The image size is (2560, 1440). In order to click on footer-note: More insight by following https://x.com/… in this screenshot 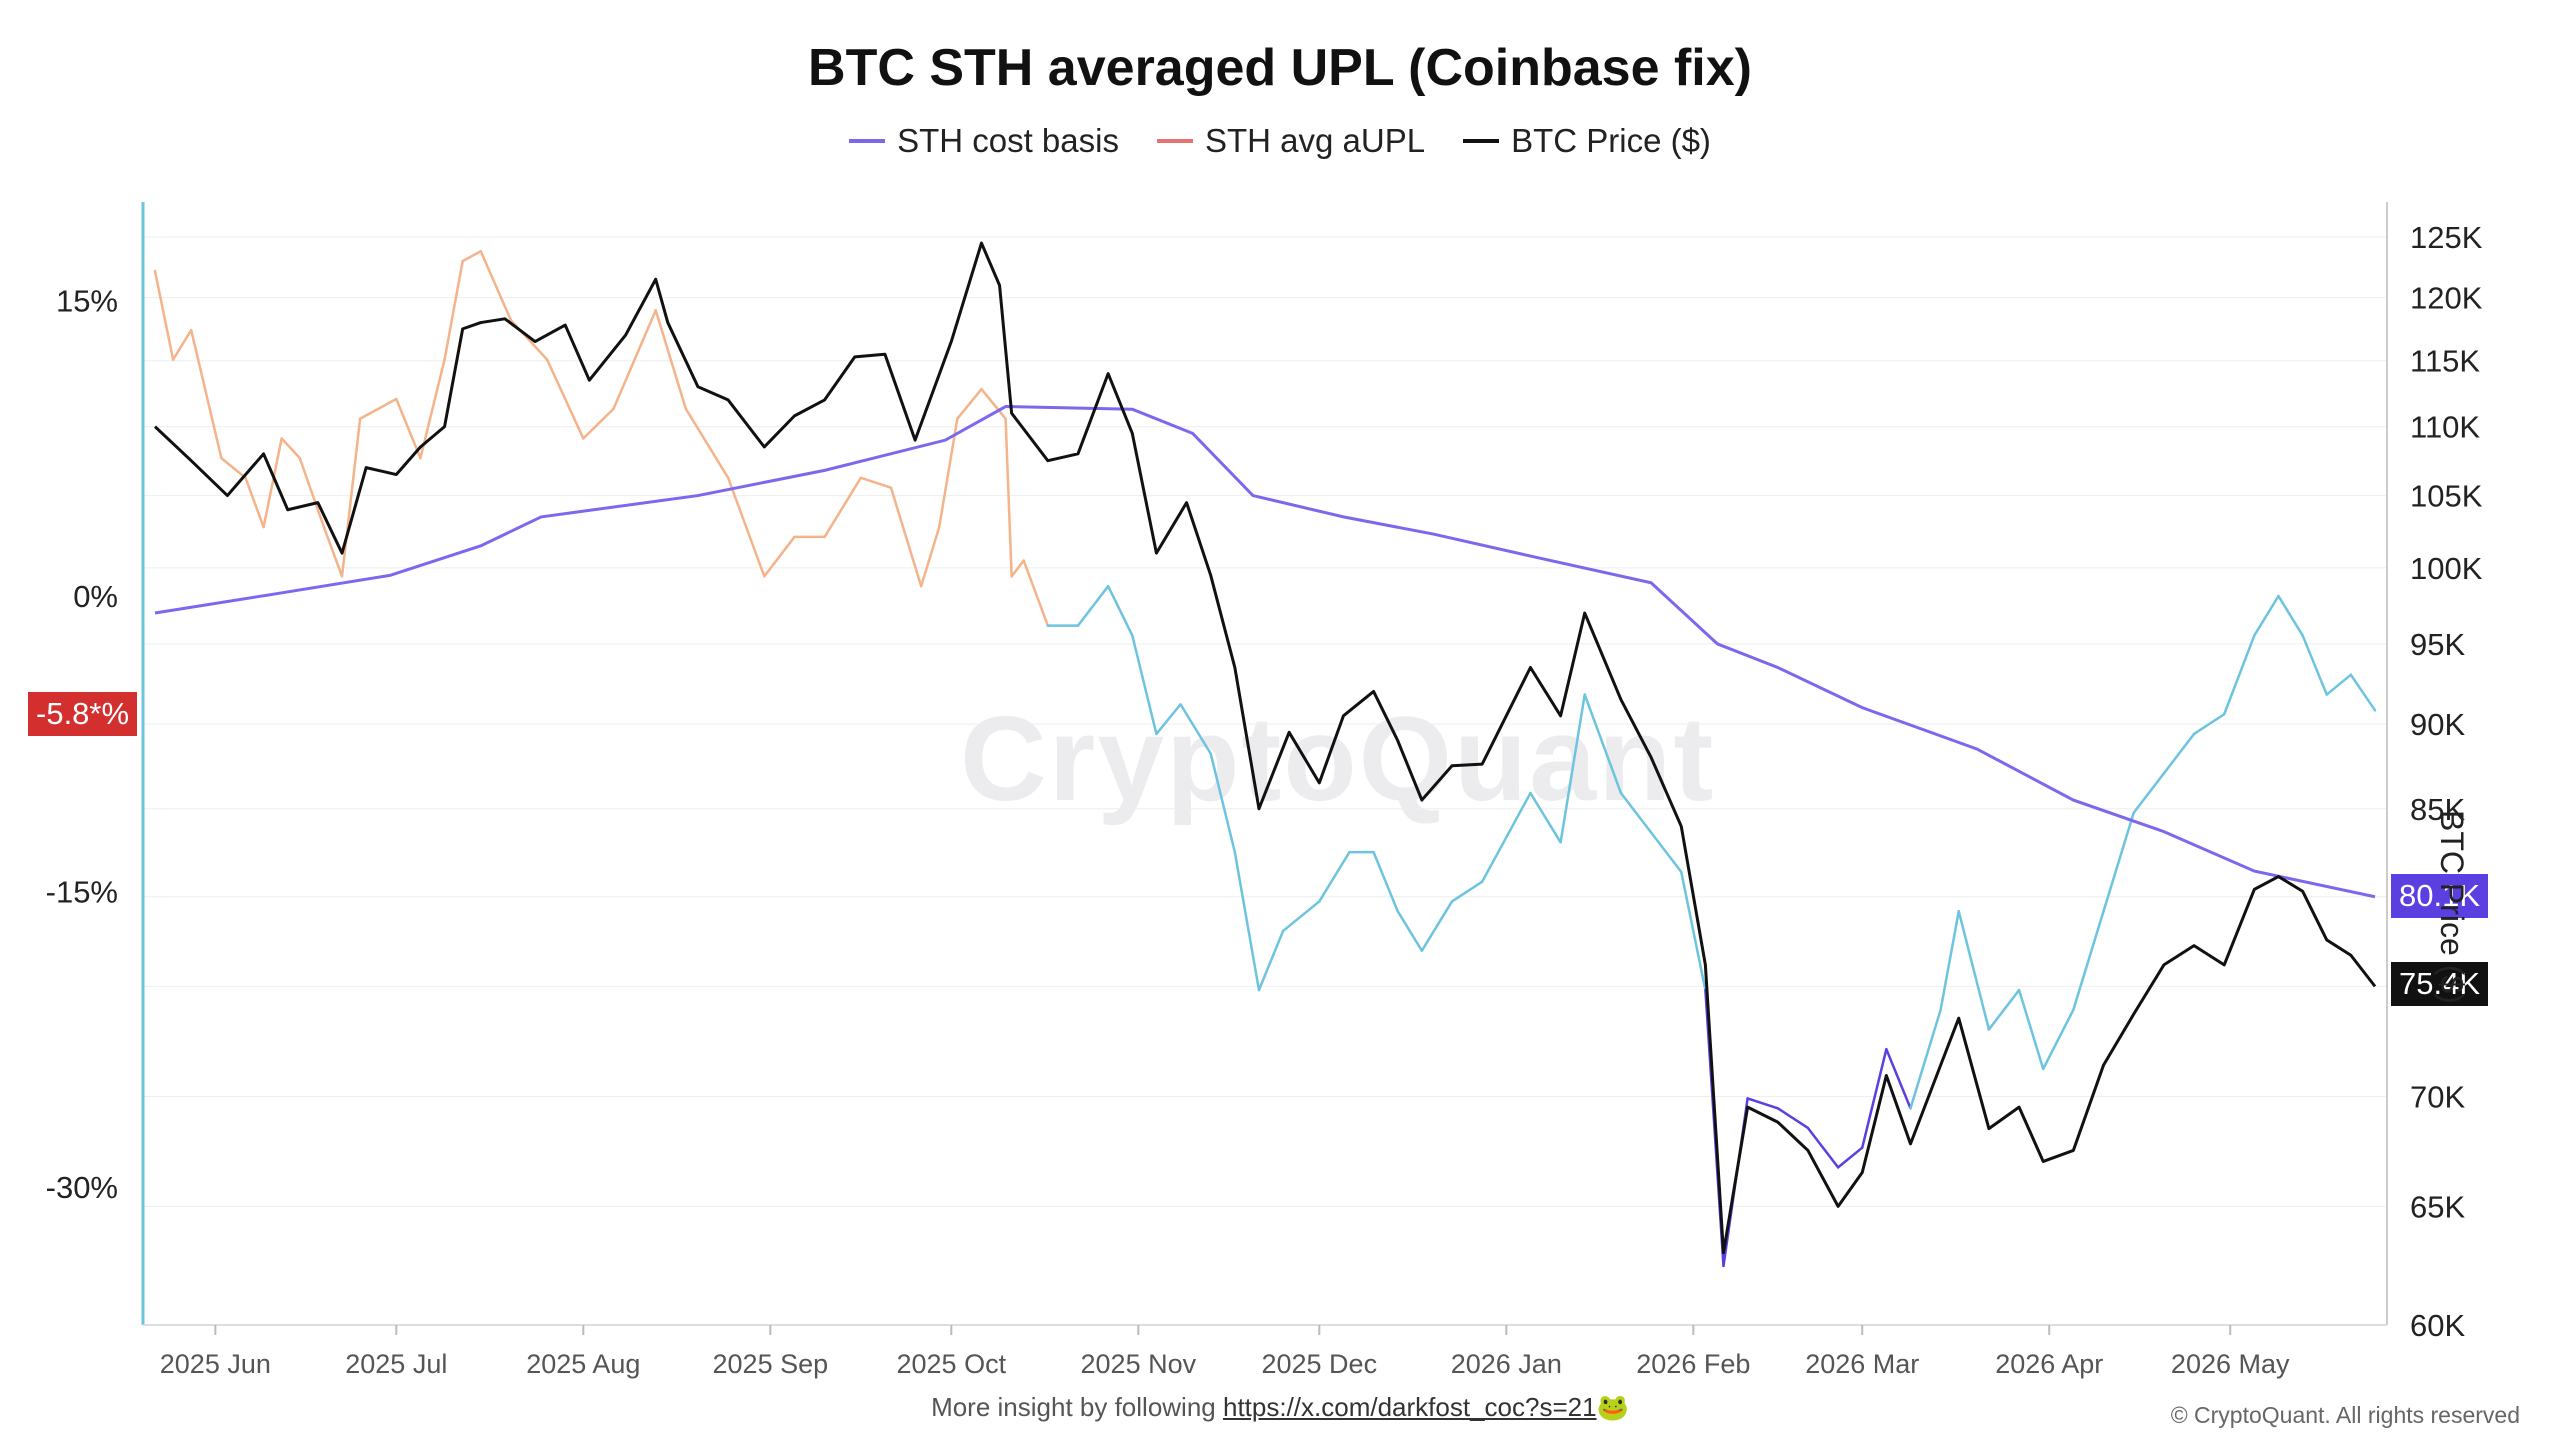, I will do `click(1280, 1407)`.